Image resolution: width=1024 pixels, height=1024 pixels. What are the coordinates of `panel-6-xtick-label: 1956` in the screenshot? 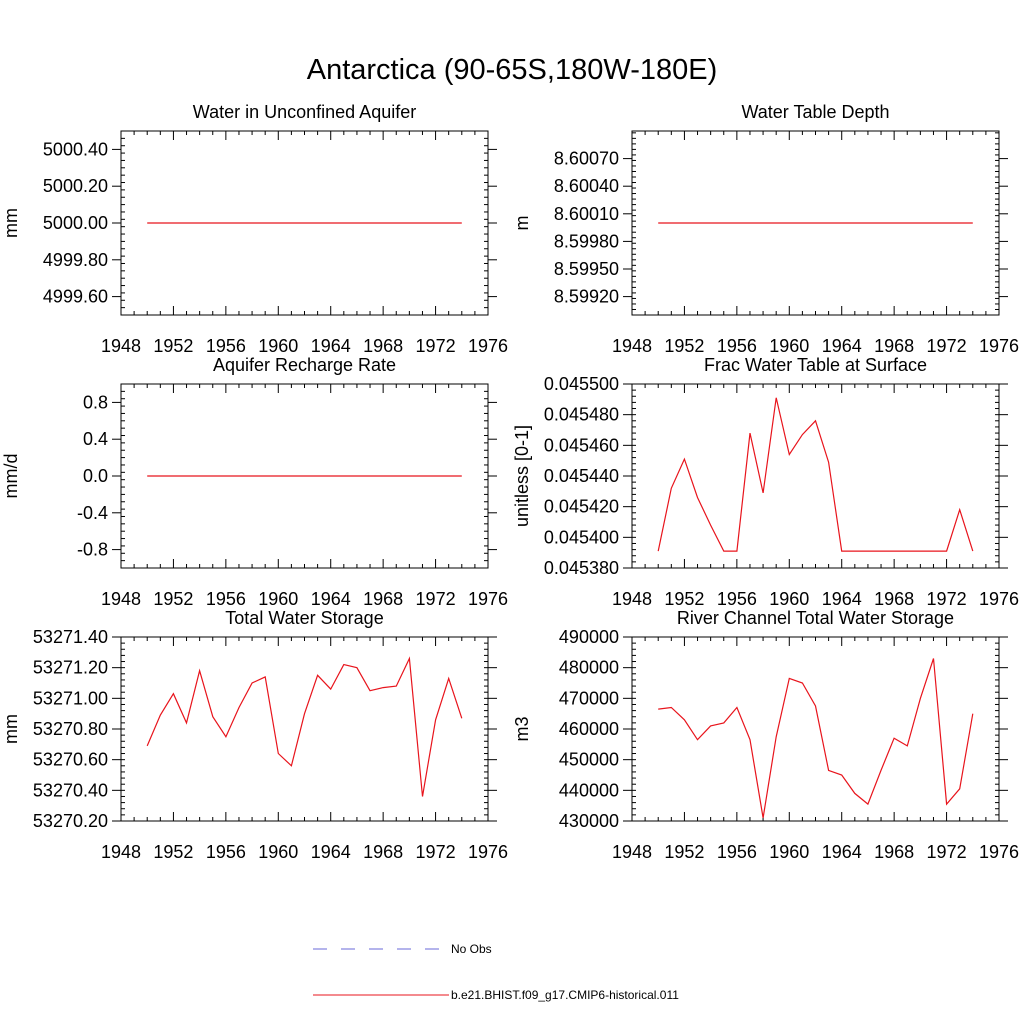 It's located at (737, 852).